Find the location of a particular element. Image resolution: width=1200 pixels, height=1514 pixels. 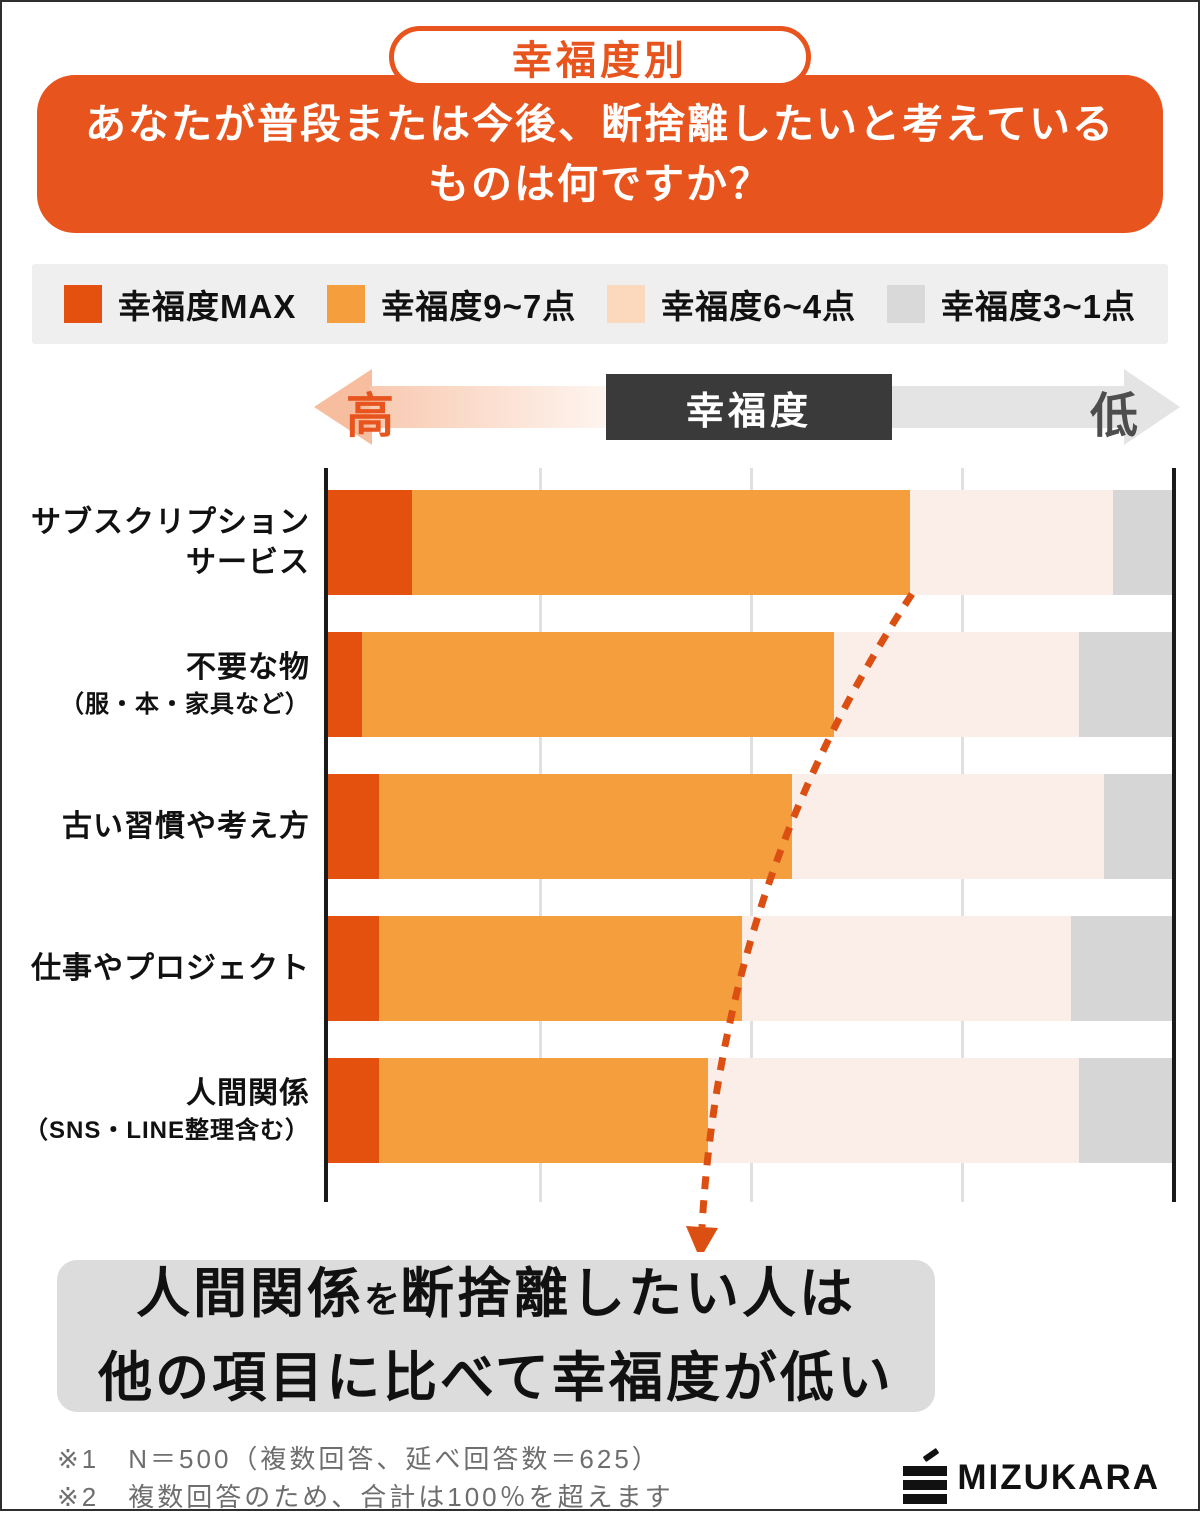

legend-item: 幸福度9~7点 is located at coordinates (451, 304).